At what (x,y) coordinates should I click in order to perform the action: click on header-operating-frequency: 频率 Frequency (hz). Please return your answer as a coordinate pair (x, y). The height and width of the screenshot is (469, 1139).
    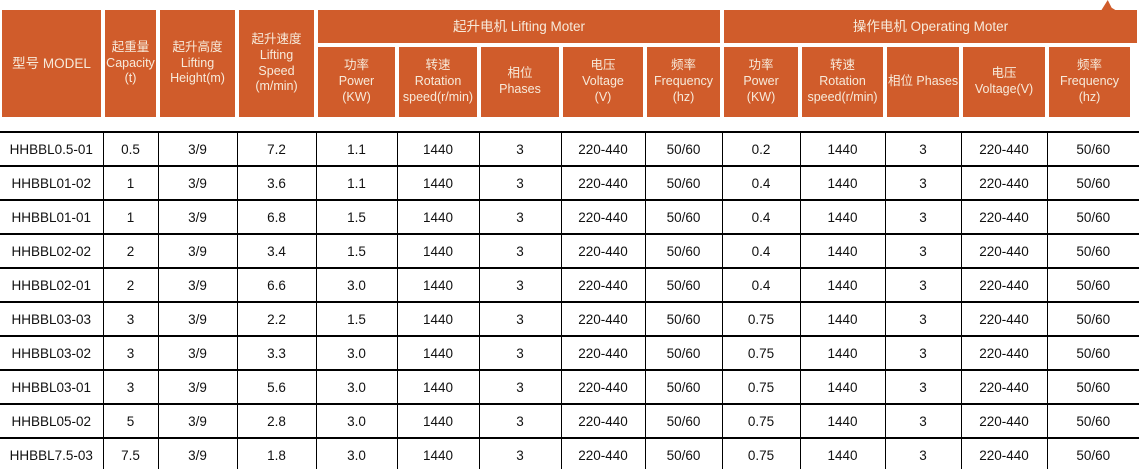
    Looking at the image, I should click on (1093, 82).